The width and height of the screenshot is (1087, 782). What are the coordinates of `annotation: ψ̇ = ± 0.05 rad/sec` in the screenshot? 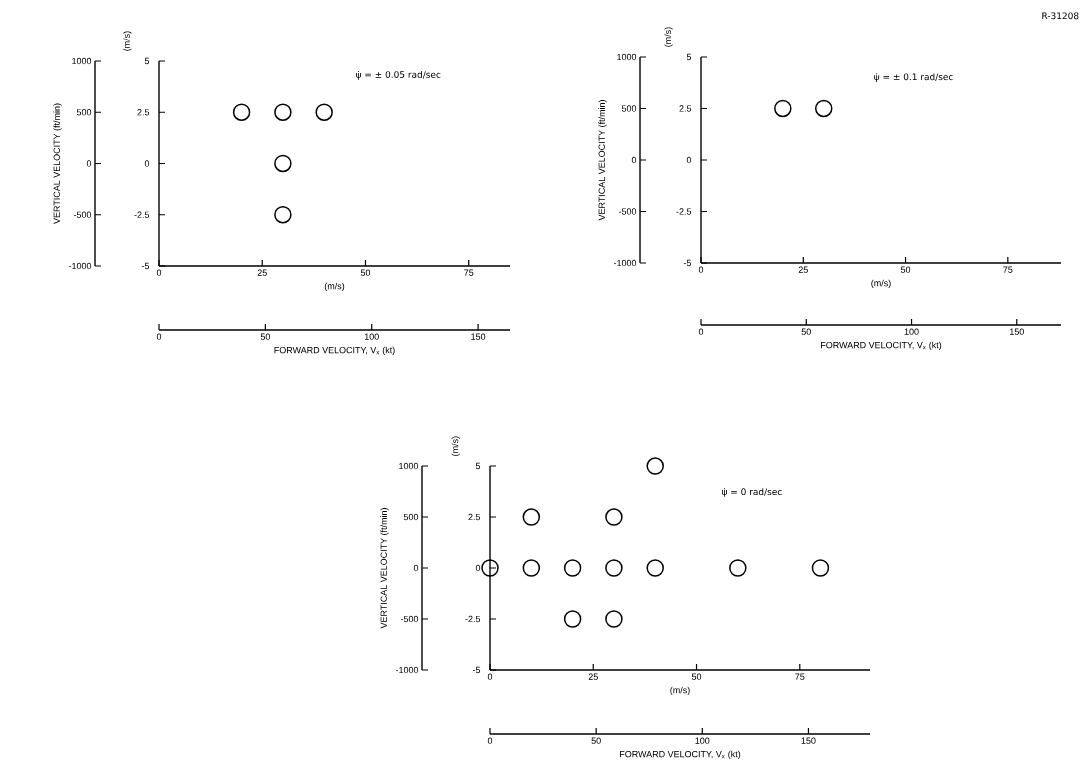 It's located at (398, 75).